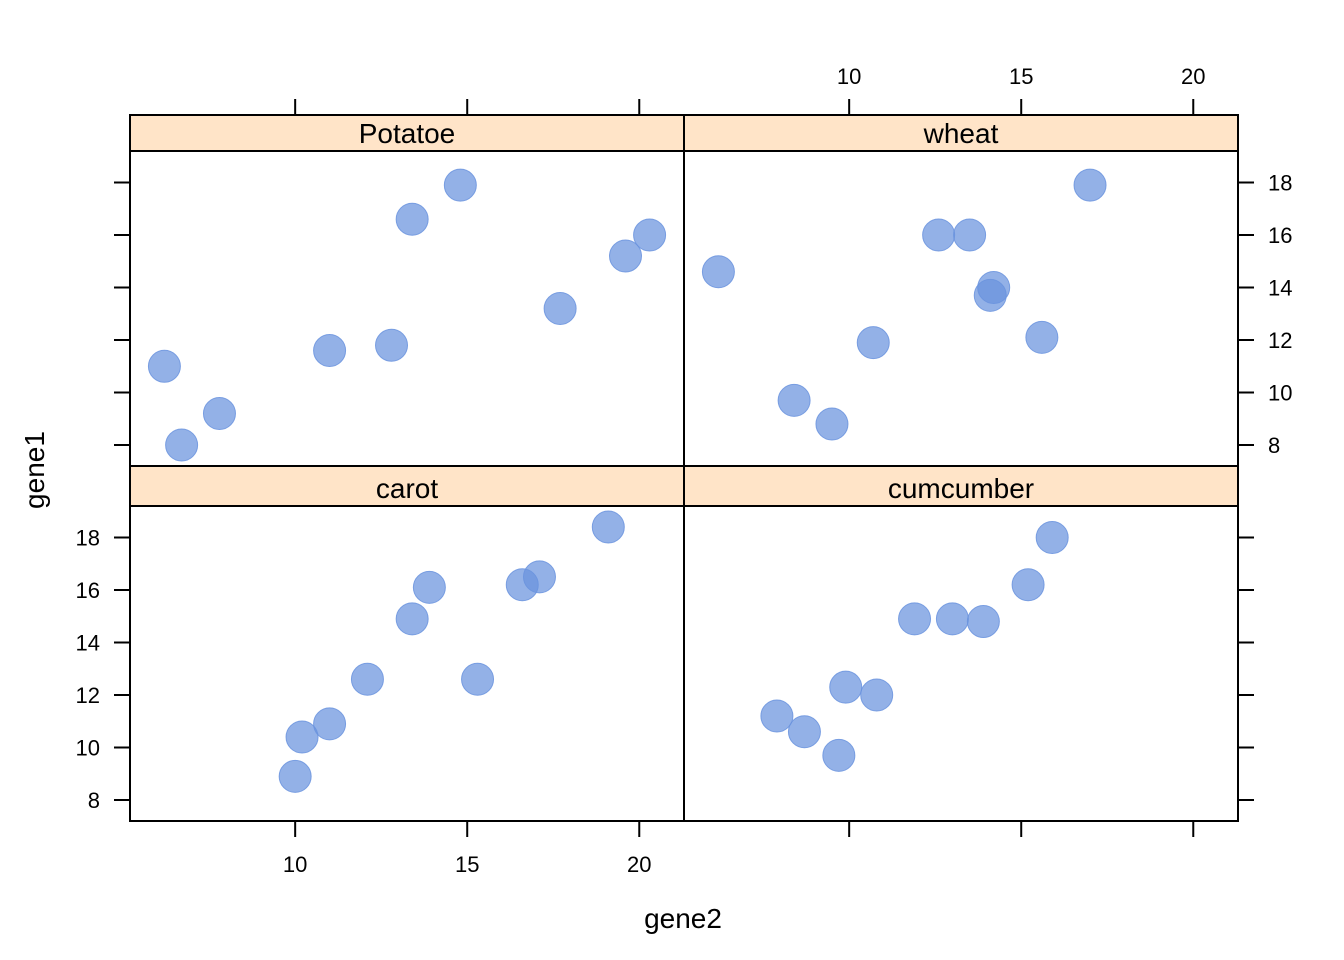  I want to click on x-tick-label-bottom: 10, so click(295, 864).